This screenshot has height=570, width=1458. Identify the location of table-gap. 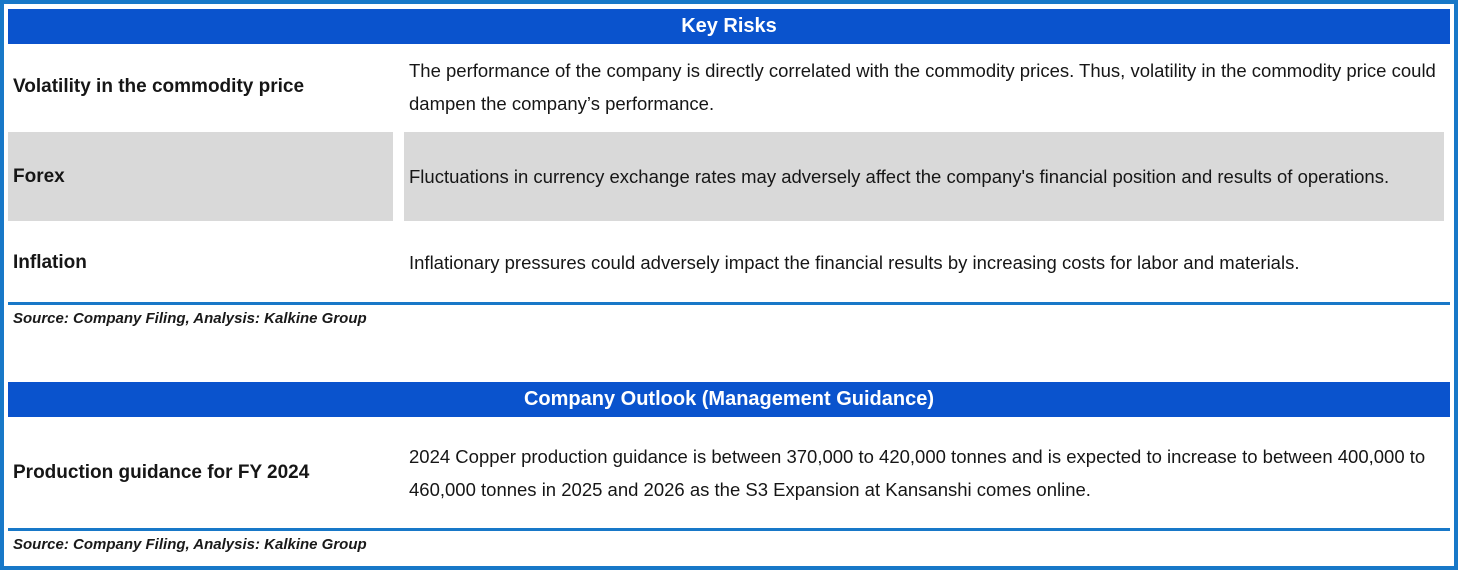
(729, 357).